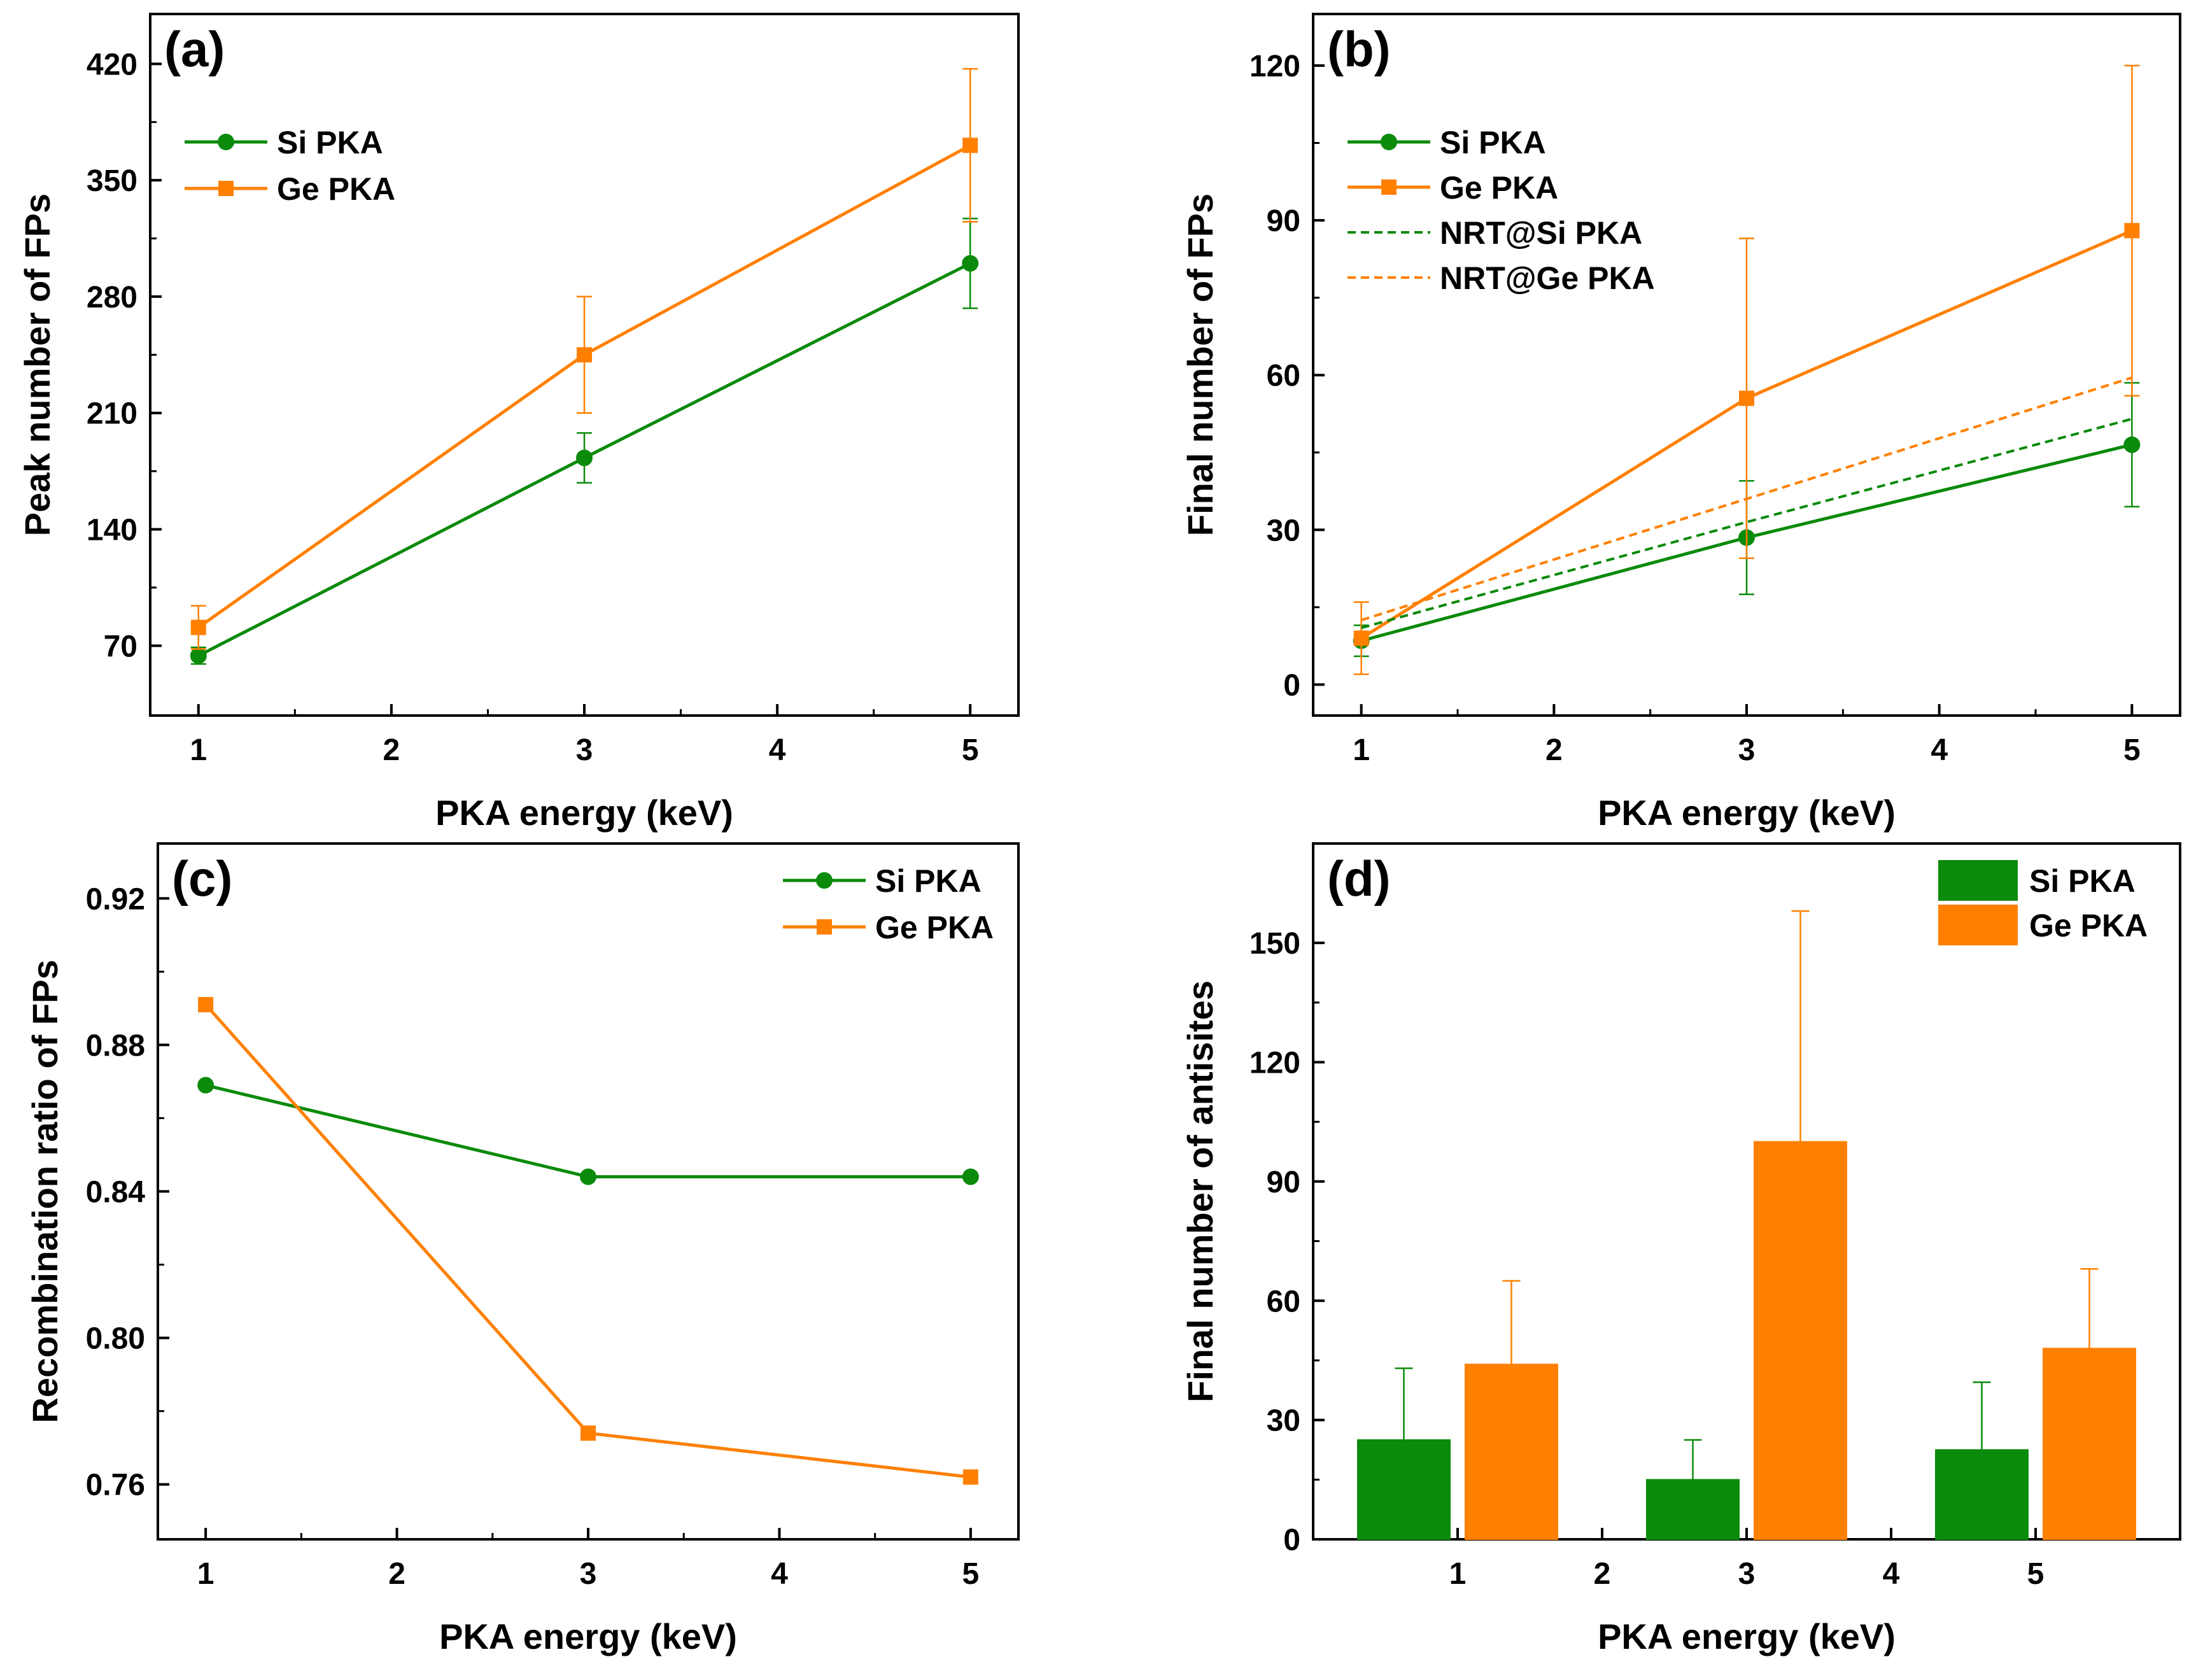 This screenshot has width=2196, height=1680. Describe the element at coordinates (1274, 944) in the screenshot. I see `y-tick-label: 150` at that location.